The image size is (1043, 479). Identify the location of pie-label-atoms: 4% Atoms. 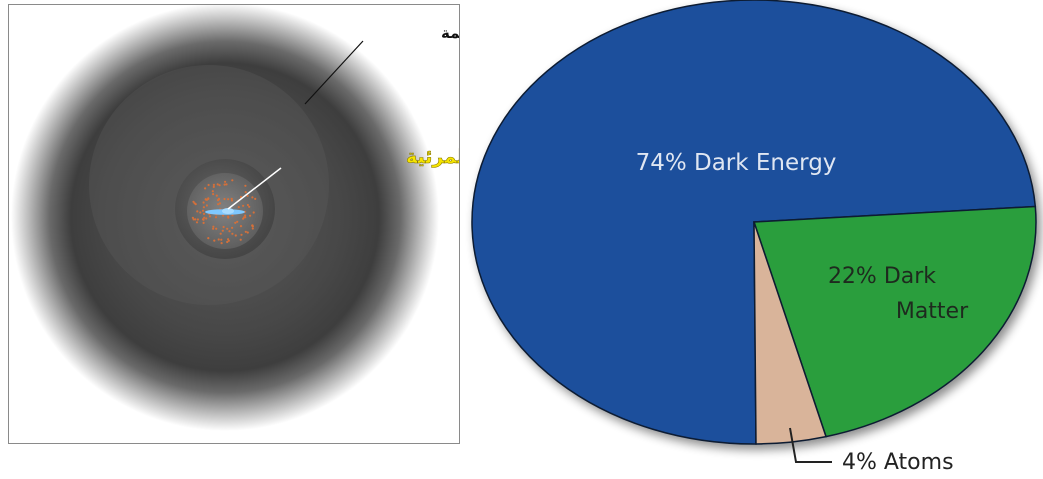
(898, 462).